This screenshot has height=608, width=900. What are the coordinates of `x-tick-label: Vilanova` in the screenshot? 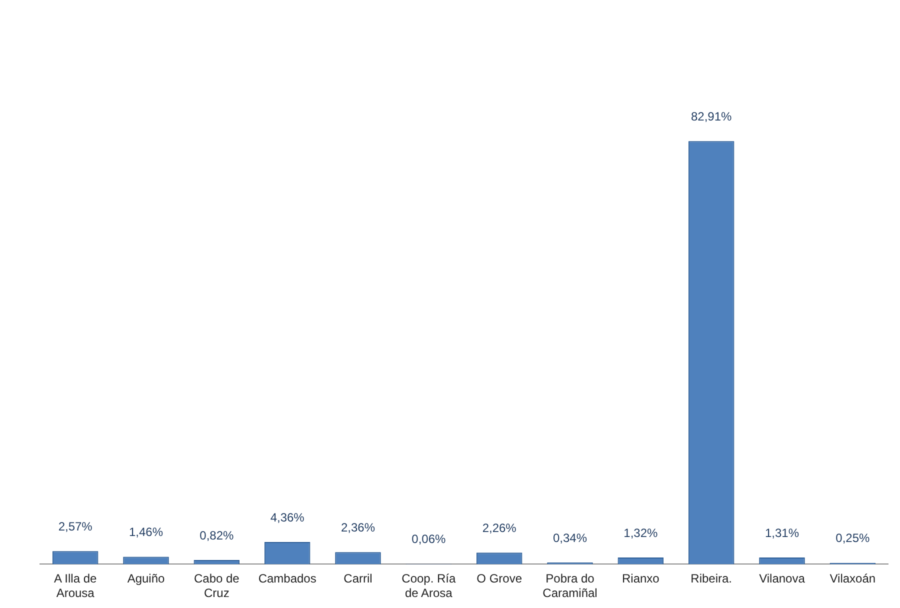 It's located at (782, 579).